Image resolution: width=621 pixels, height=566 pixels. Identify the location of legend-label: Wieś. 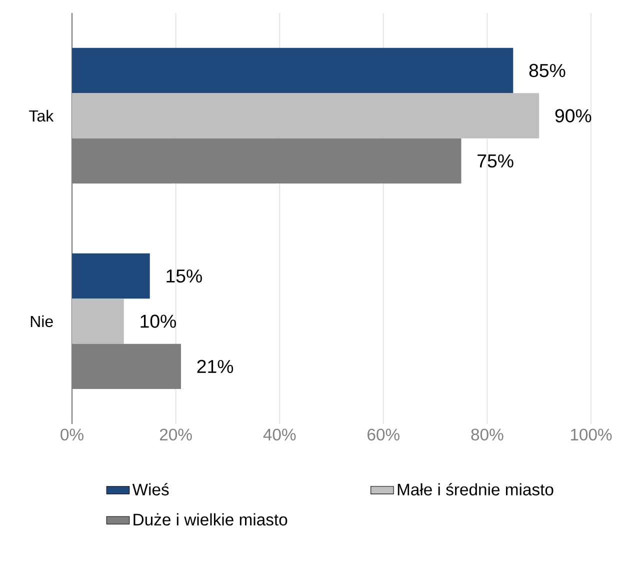
(150, 489).